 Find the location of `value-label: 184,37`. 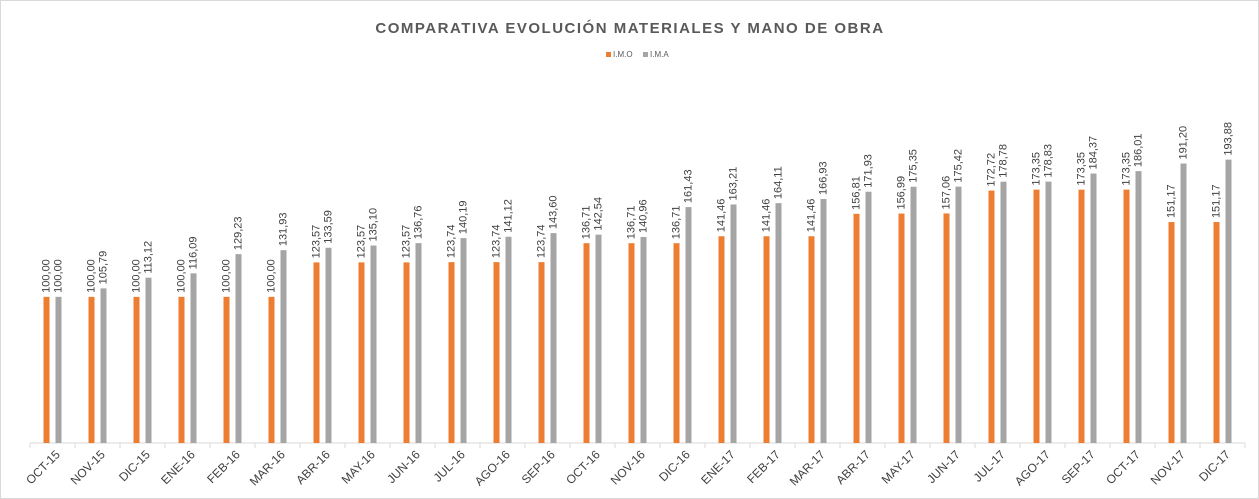

value-label: 184,37 is located at coordinates (1093, 153).